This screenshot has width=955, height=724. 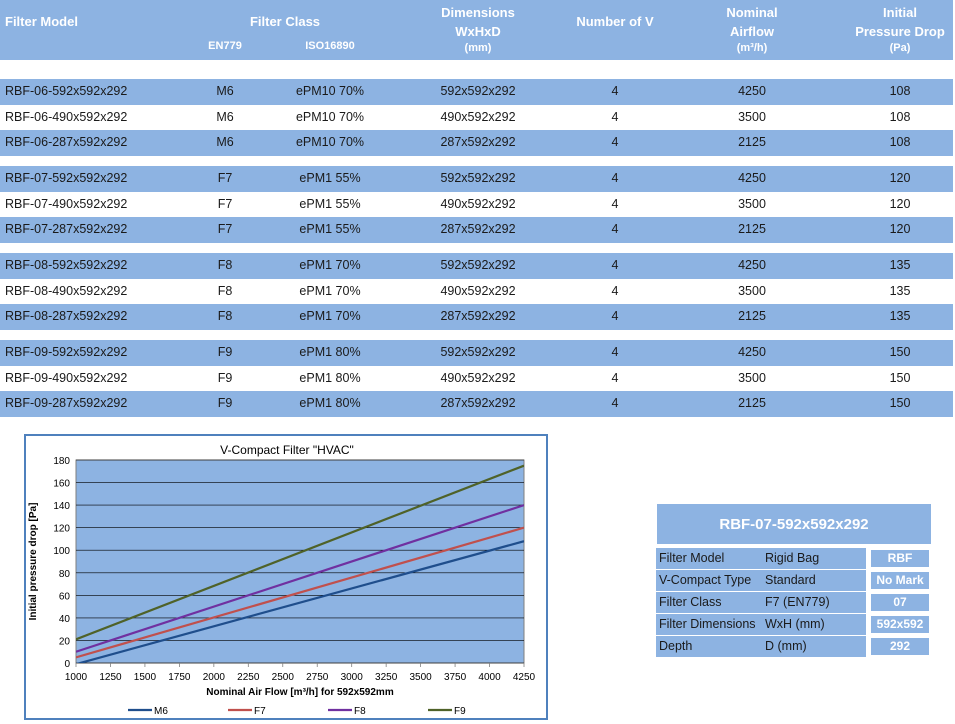 I want to click on x-axis-label: Nominal Air Flow [m³/h] for 592x592mm, so click(x=300, y=692).